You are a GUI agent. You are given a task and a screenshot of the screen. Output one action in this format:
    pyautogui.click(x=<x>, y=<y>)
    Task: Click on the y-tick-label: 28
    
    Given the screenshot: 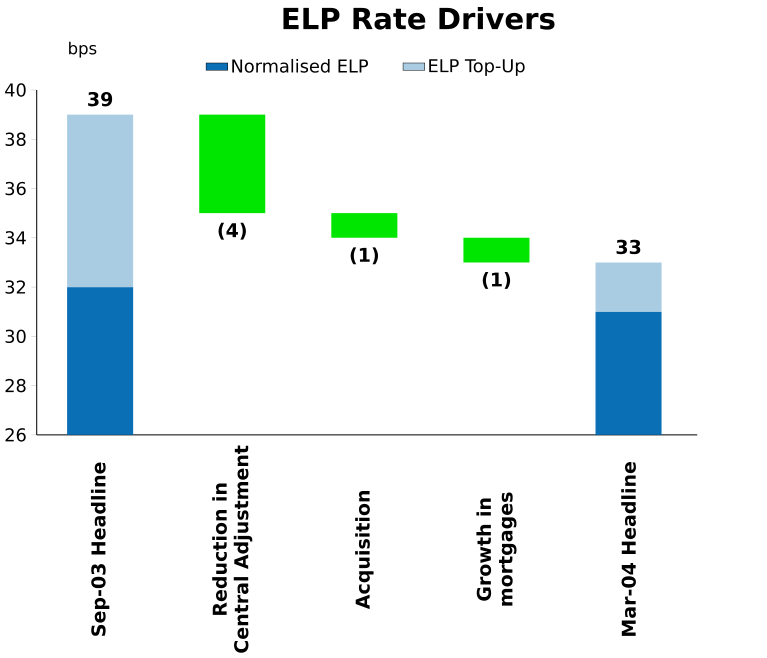 What is the action you would take?
    pyautogui.click(x=16, y=385)
    